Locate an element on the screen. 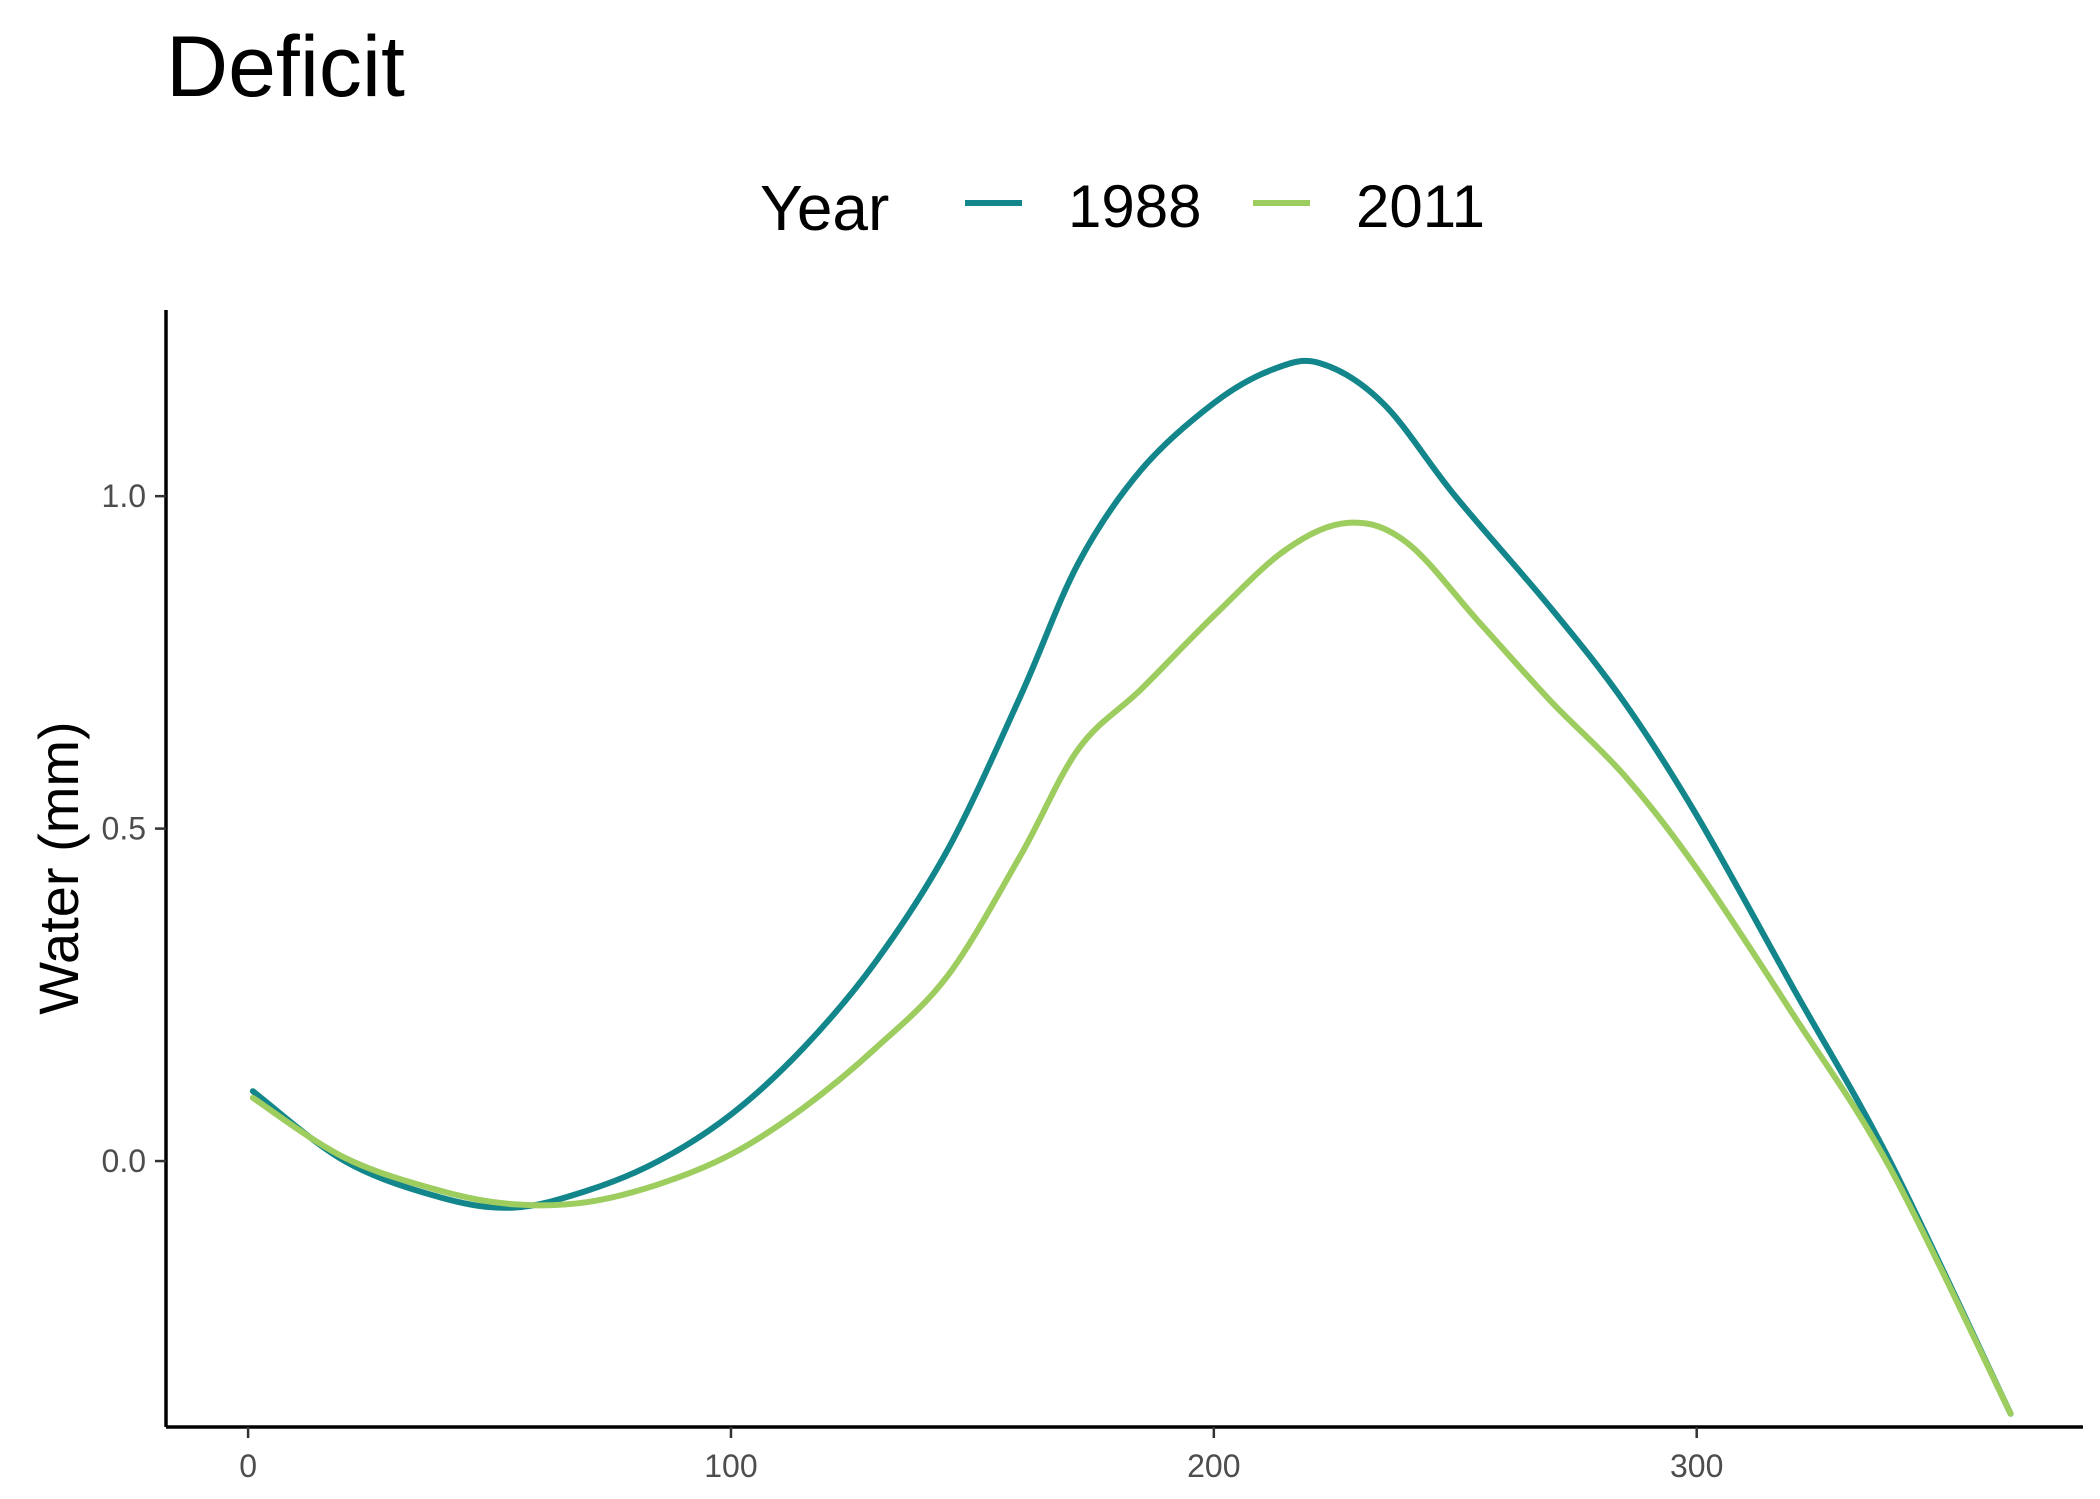  legend-title: Year is located at coordinates (824, 208).